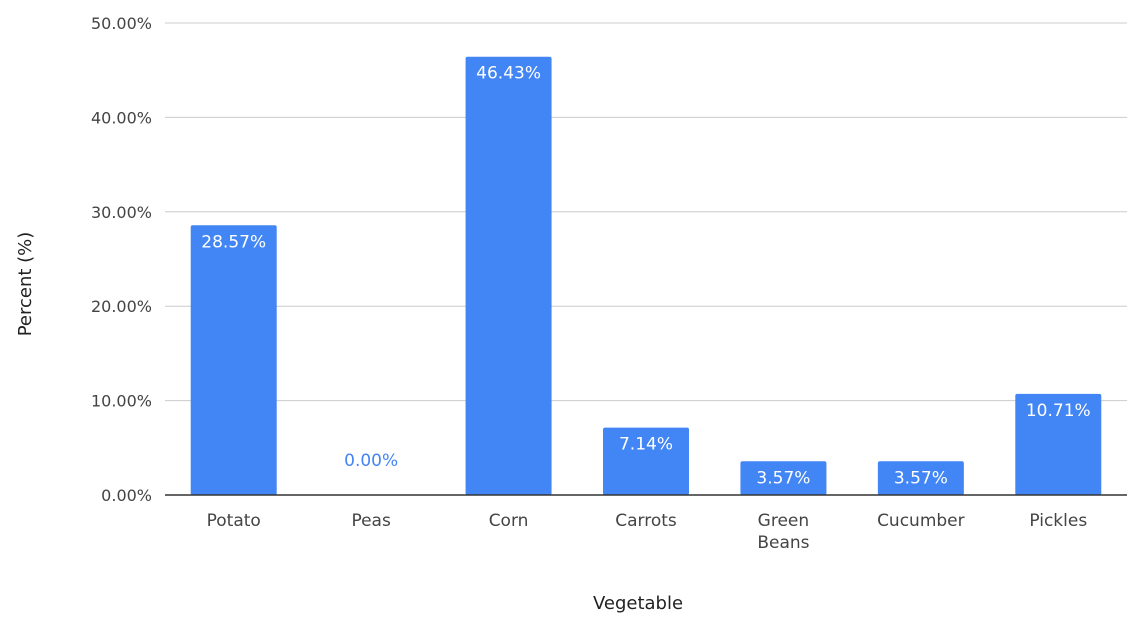  Describe the element at coordinates (371, 461) in the screenshot. I see `data-label: 0.00%` at that location.